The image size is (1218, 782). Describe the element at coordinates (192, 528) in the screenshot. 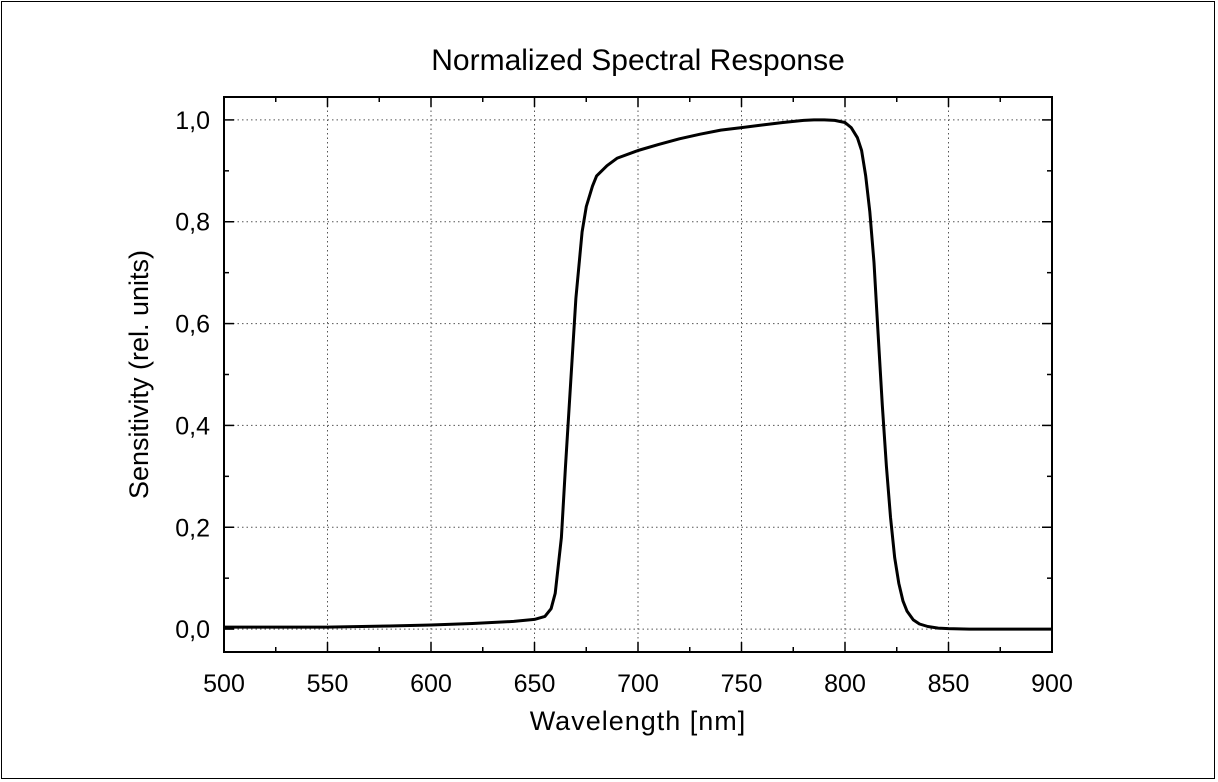

I see `y-tick-label: 0,2` at that location.